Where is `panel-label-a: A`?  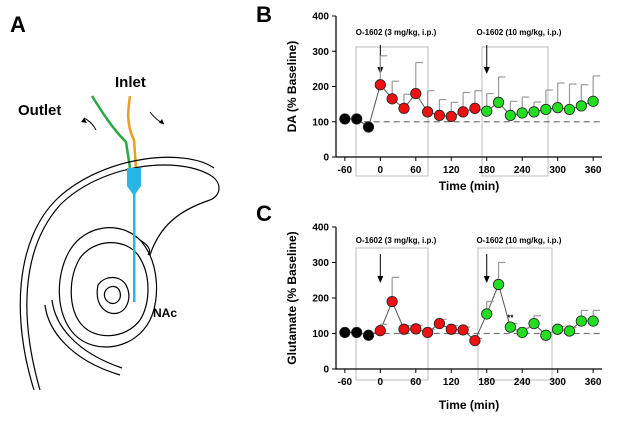
panel-label-a: A is located at coordinates (18, 24).